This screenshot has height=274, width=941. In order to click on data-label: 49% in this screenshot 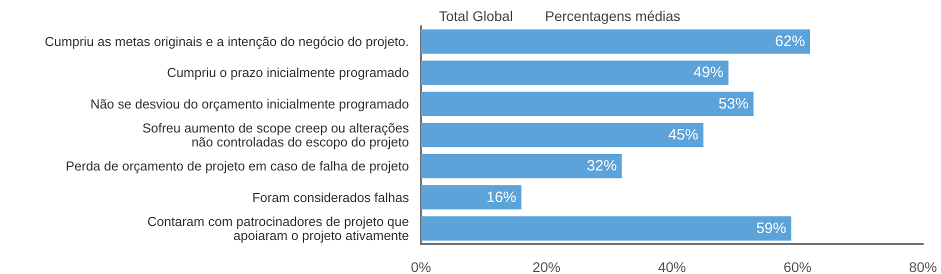, I will do `click(708, 73)`.